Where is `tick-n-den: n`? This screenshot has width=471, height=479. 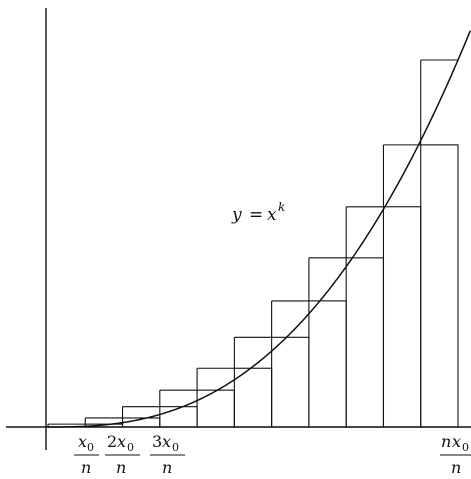 tick-n-den: n is located at coordinates (456, 467).